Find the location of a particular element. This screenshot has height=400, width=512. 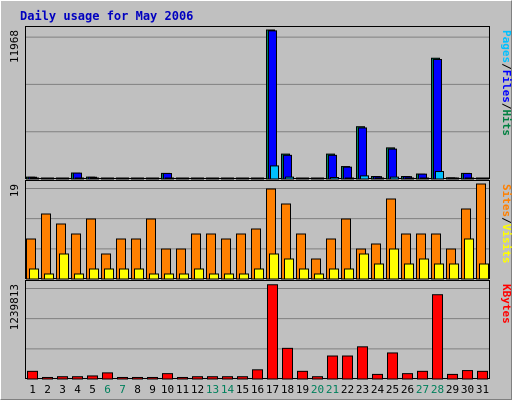

legend: Pages/Files/Hits is located at coordinates (506, 83).